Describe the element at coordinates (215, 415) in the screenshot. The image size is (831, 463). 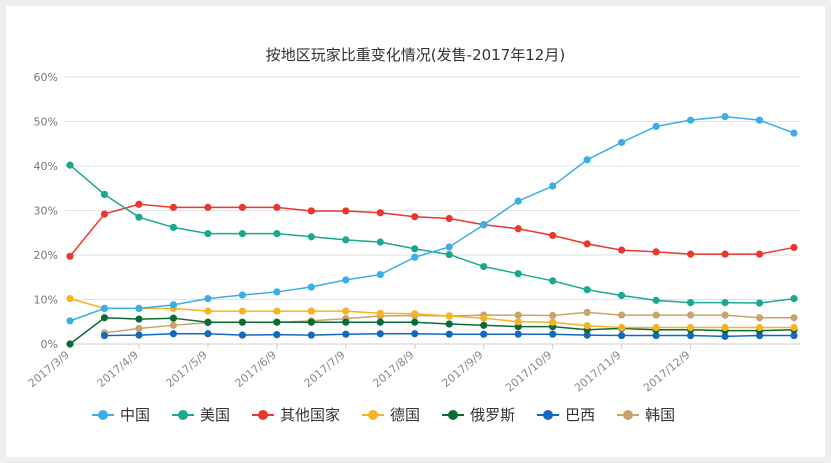
I see `legend-label: 美国` at that location.